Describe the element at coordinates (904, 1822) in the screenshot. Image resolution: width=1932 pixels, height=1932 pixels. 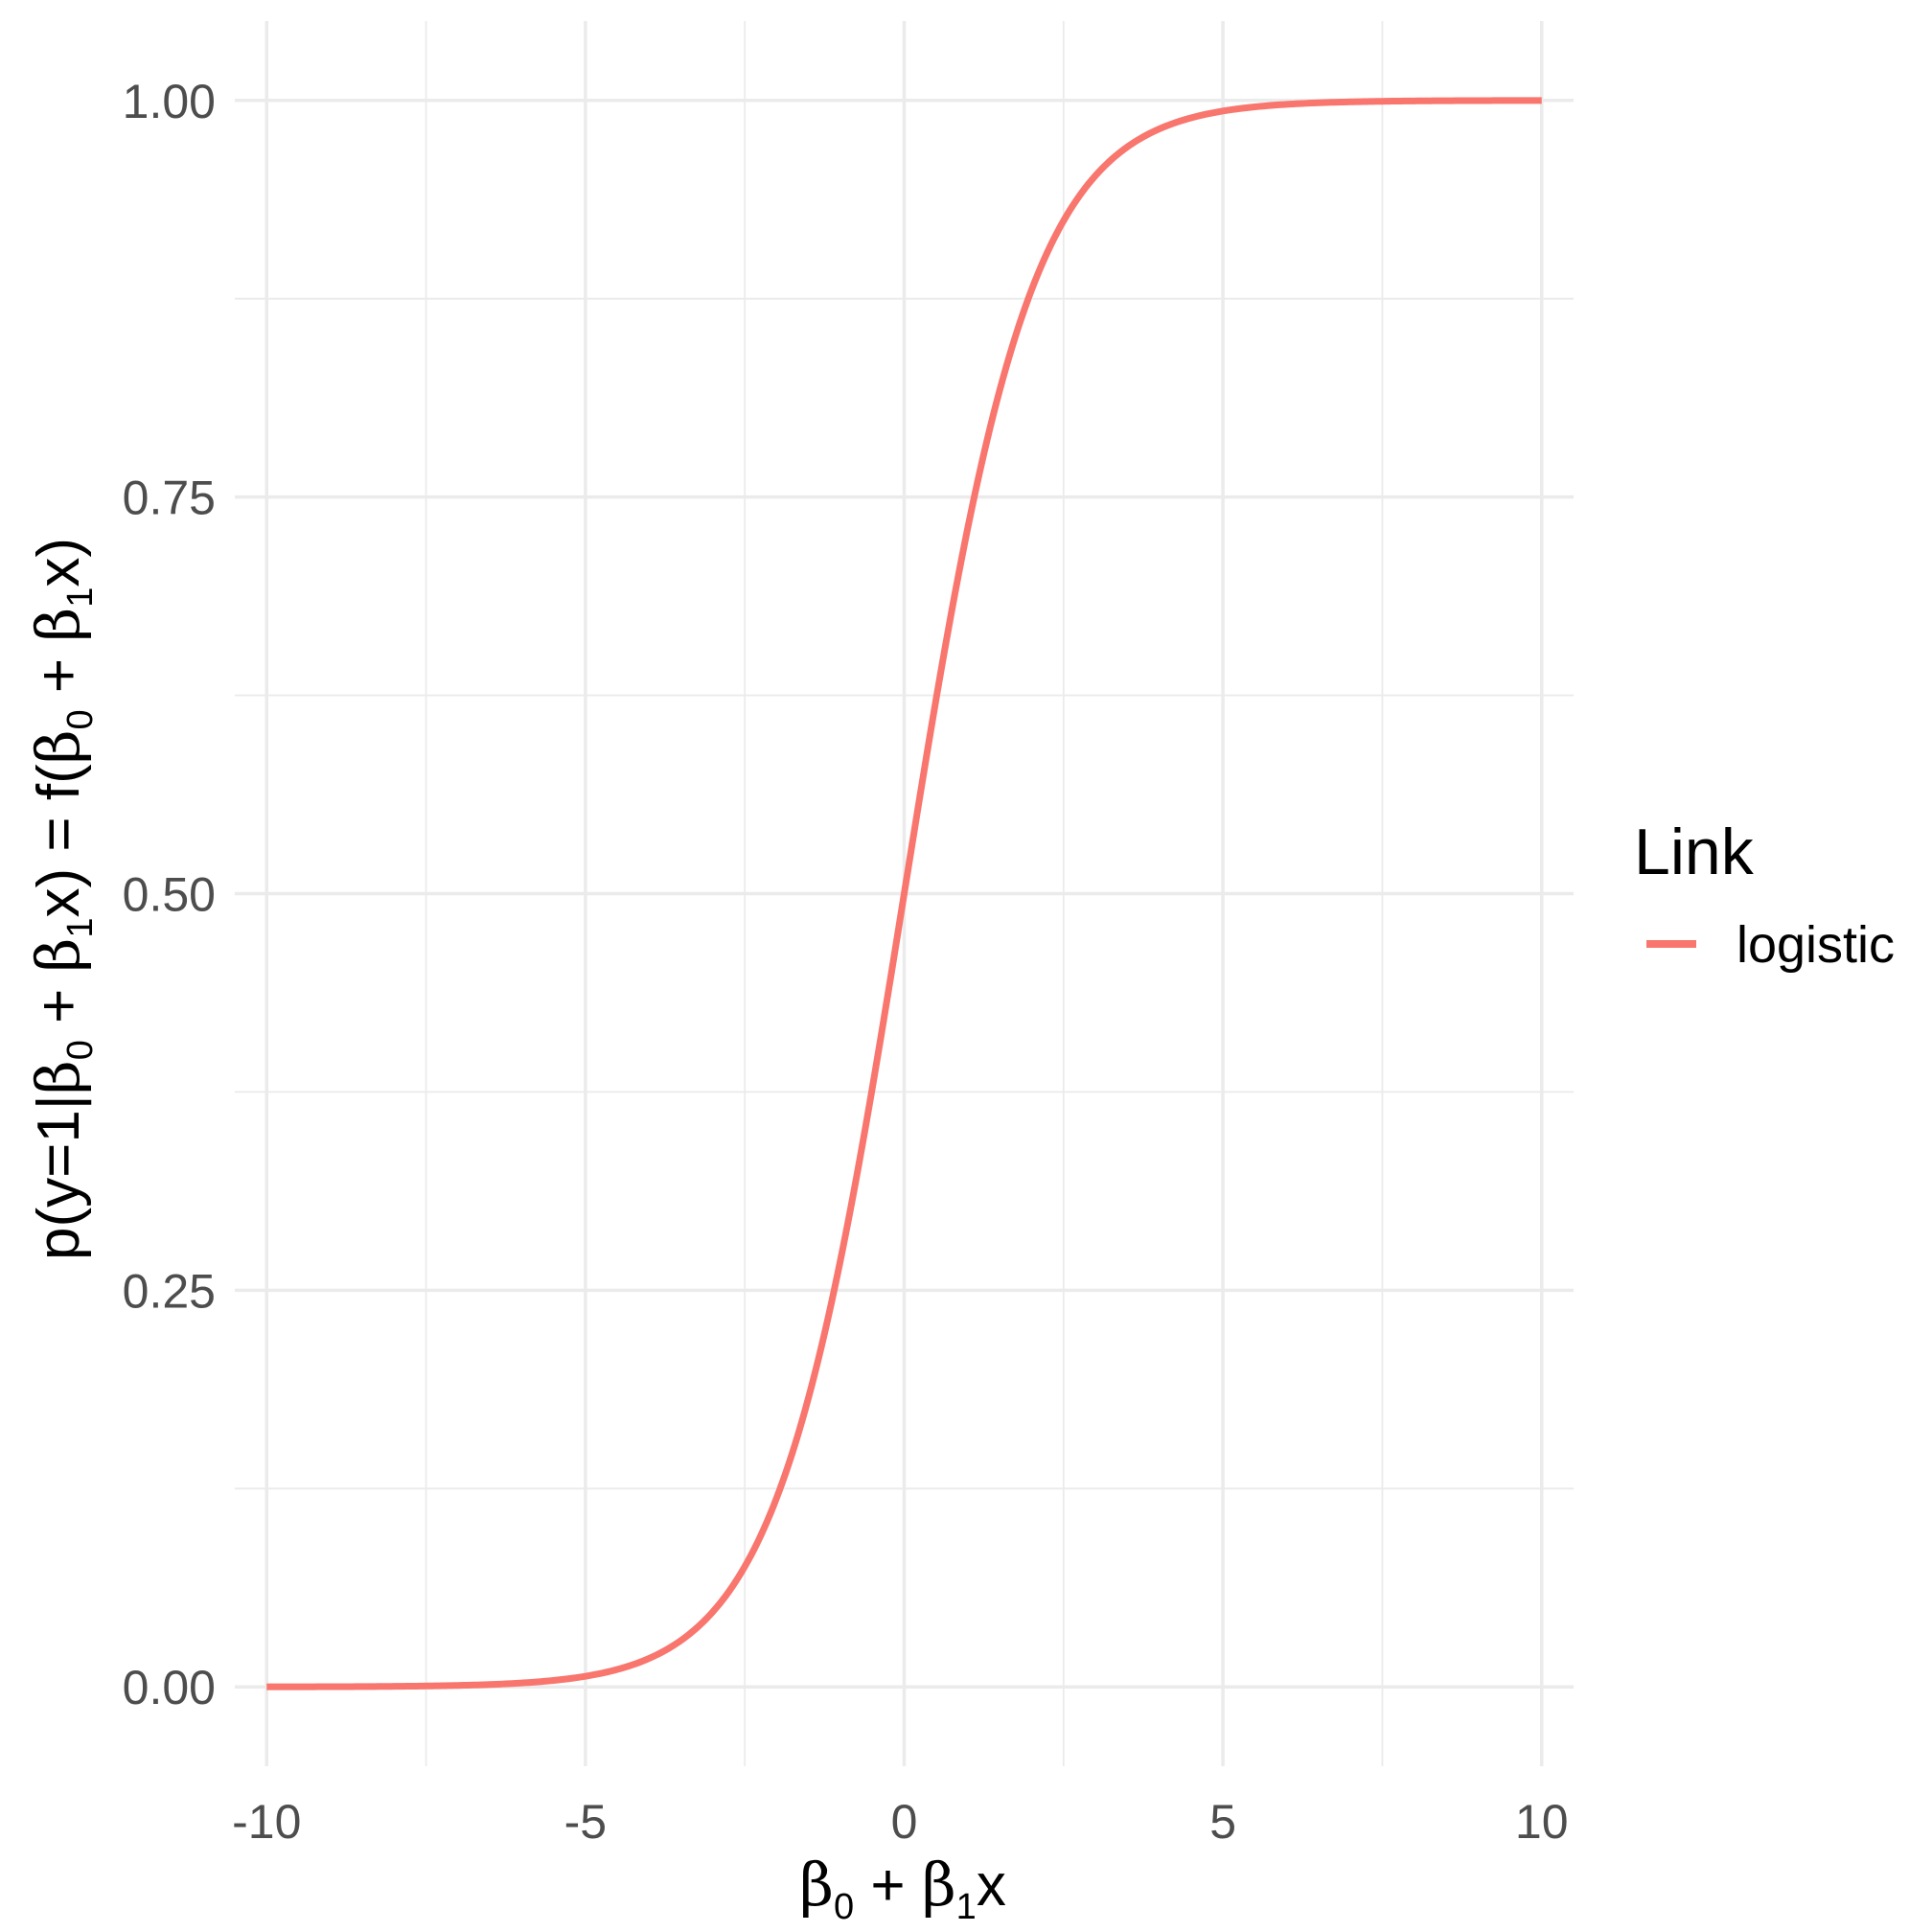
I see `x-tick-label: 0` at that location.